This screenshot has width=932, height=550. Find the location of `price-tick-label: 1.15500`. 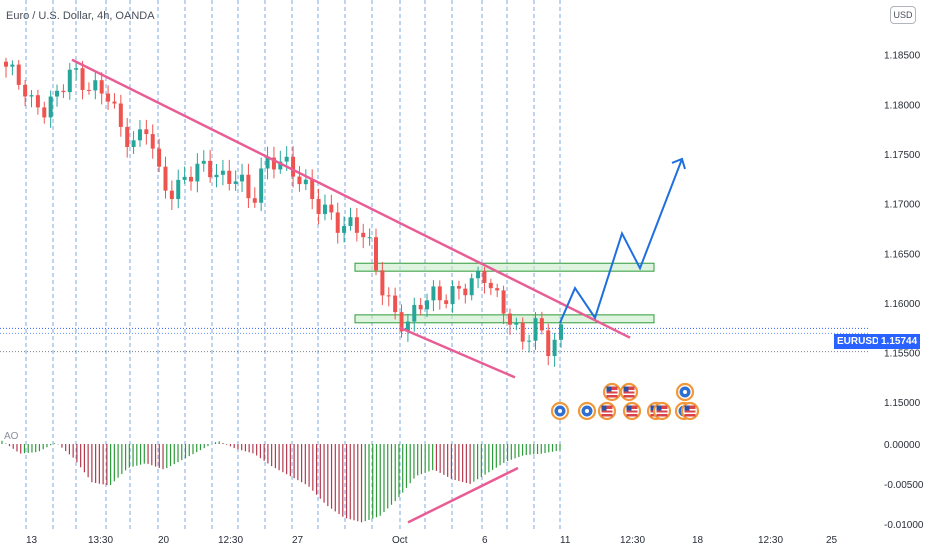

price-tick-label: 1.15500 is located at coordinates (902, 354).